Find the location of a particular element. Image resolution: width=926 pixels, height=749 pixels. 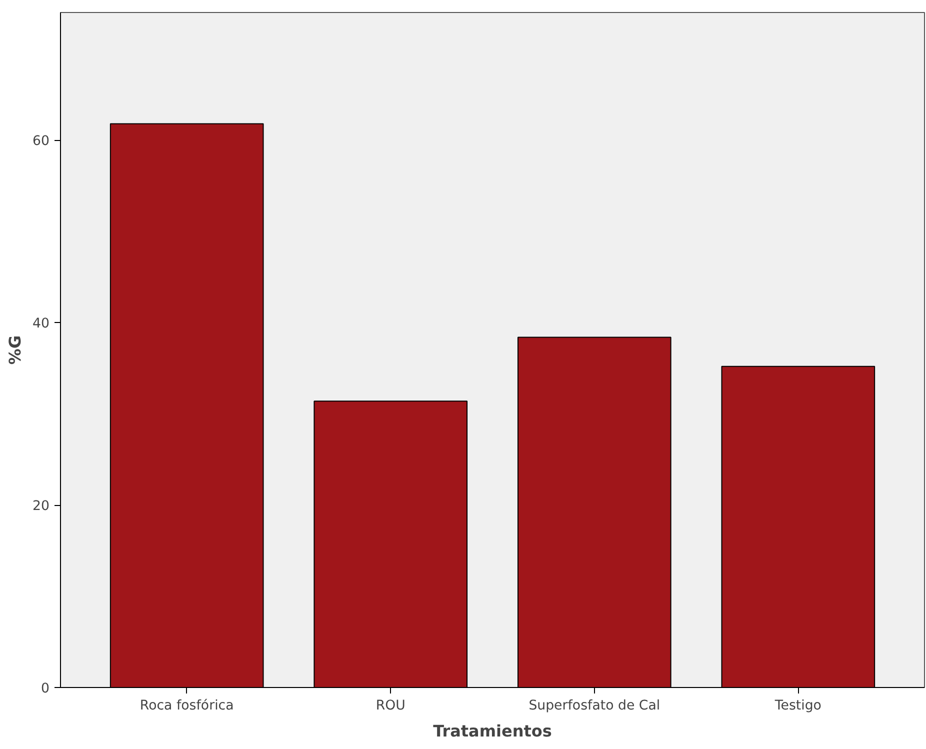

x-tick-label: Superfosfato de Cal is located at coordinates (594, 706).